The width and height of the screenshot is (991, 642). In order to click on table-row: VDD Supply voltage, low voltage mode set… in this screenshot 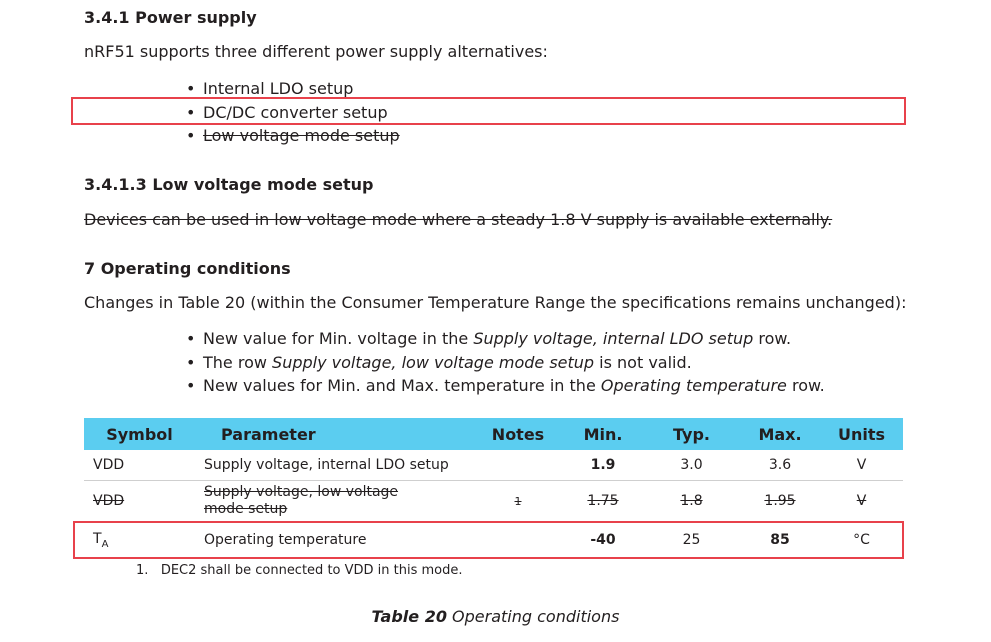, I will do `click(493, 501)`.